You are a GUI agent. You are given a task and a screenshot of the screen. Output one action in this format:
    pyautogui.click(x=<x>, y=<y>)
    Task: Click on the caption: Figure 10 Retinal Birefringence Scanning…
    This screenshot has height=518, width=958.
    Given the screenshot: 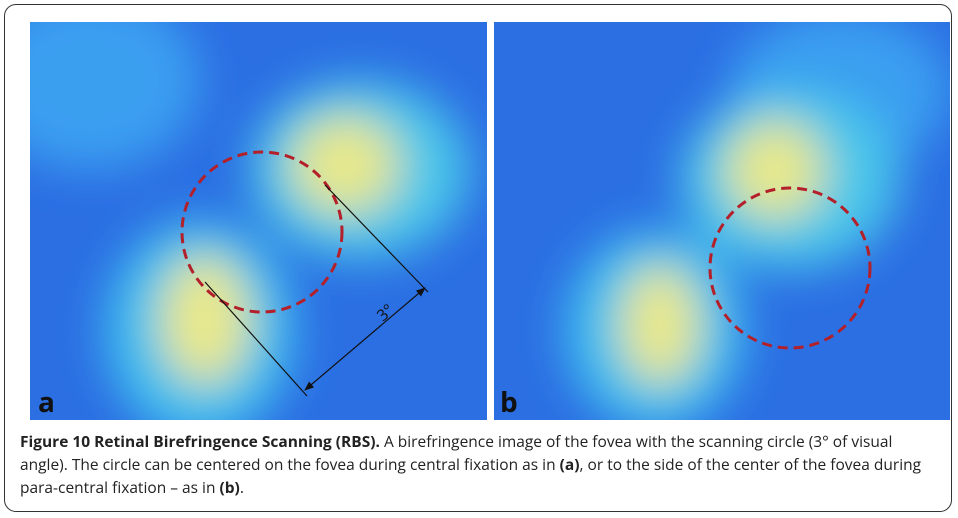 What is the action you would take?
    pyautogui.click(x=480, y=464)
    